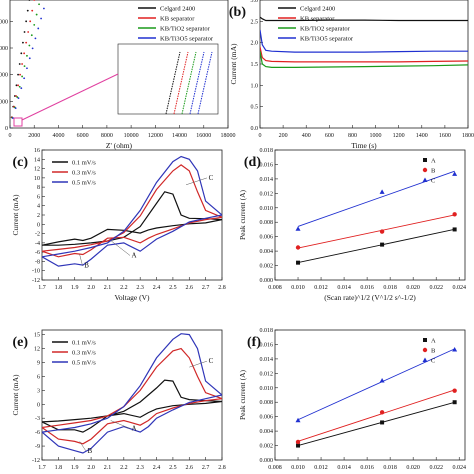  Describe the element at coordinates (37, 262) in the screenshot. I see `y-tick-label: -8` at that location.